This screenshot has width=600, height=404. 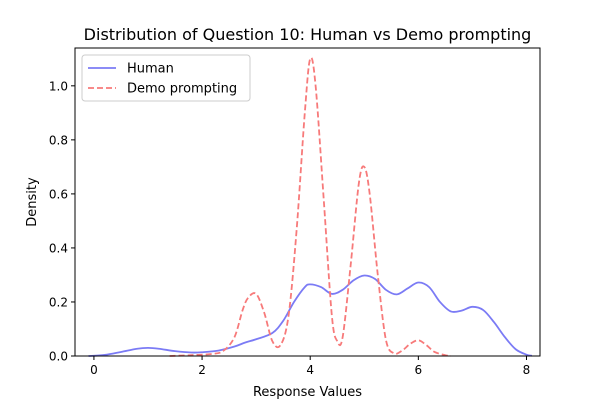 I want to click on y-axis-label: Density, so click(x=32, y=202).